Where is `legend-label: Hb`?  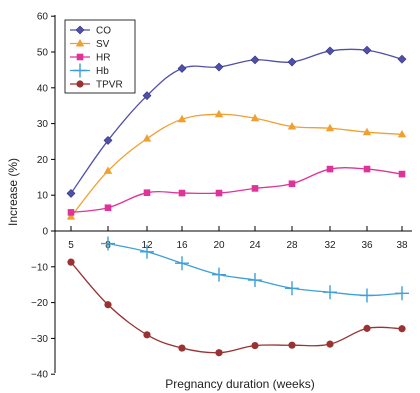 legend-label: Hb is located at coordinates (102, 71).